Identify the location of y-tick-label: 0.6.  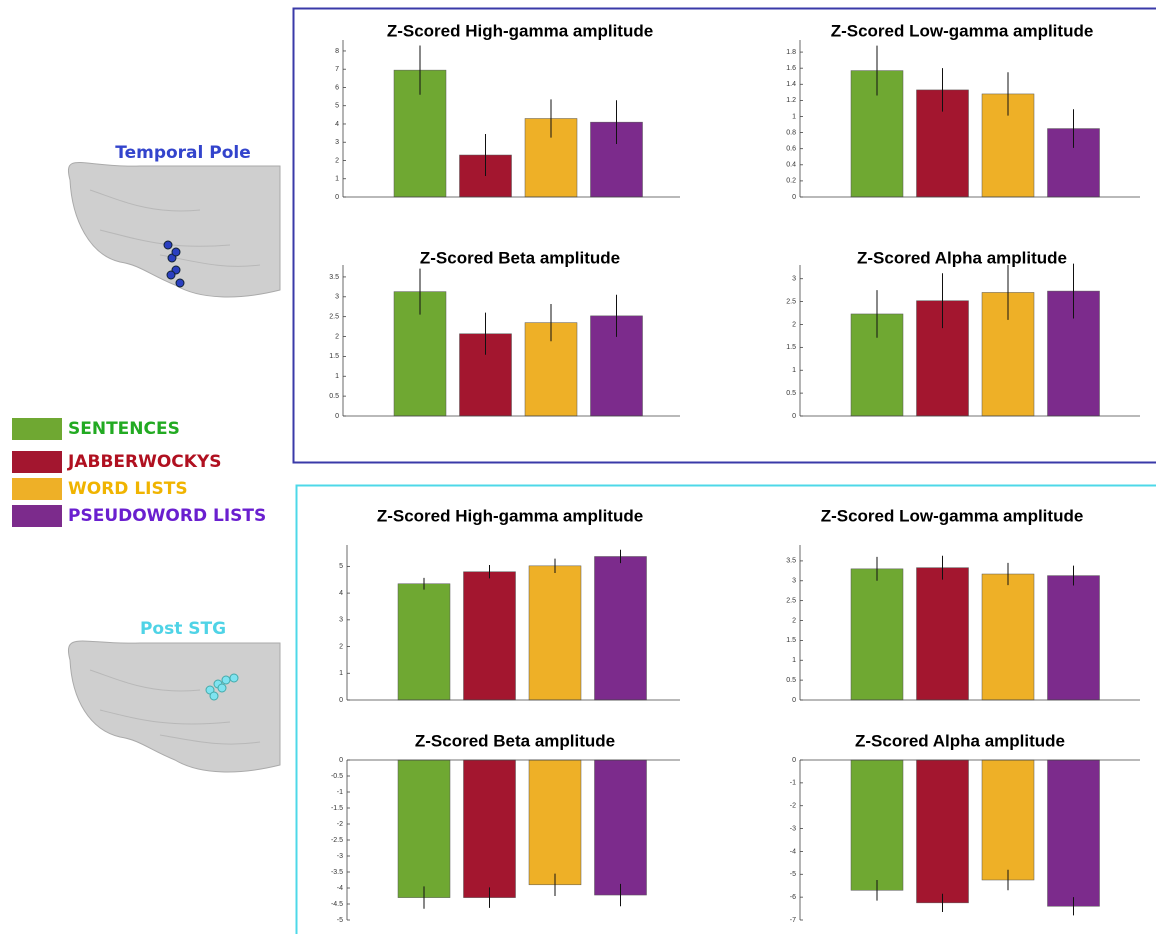
(791, 149).